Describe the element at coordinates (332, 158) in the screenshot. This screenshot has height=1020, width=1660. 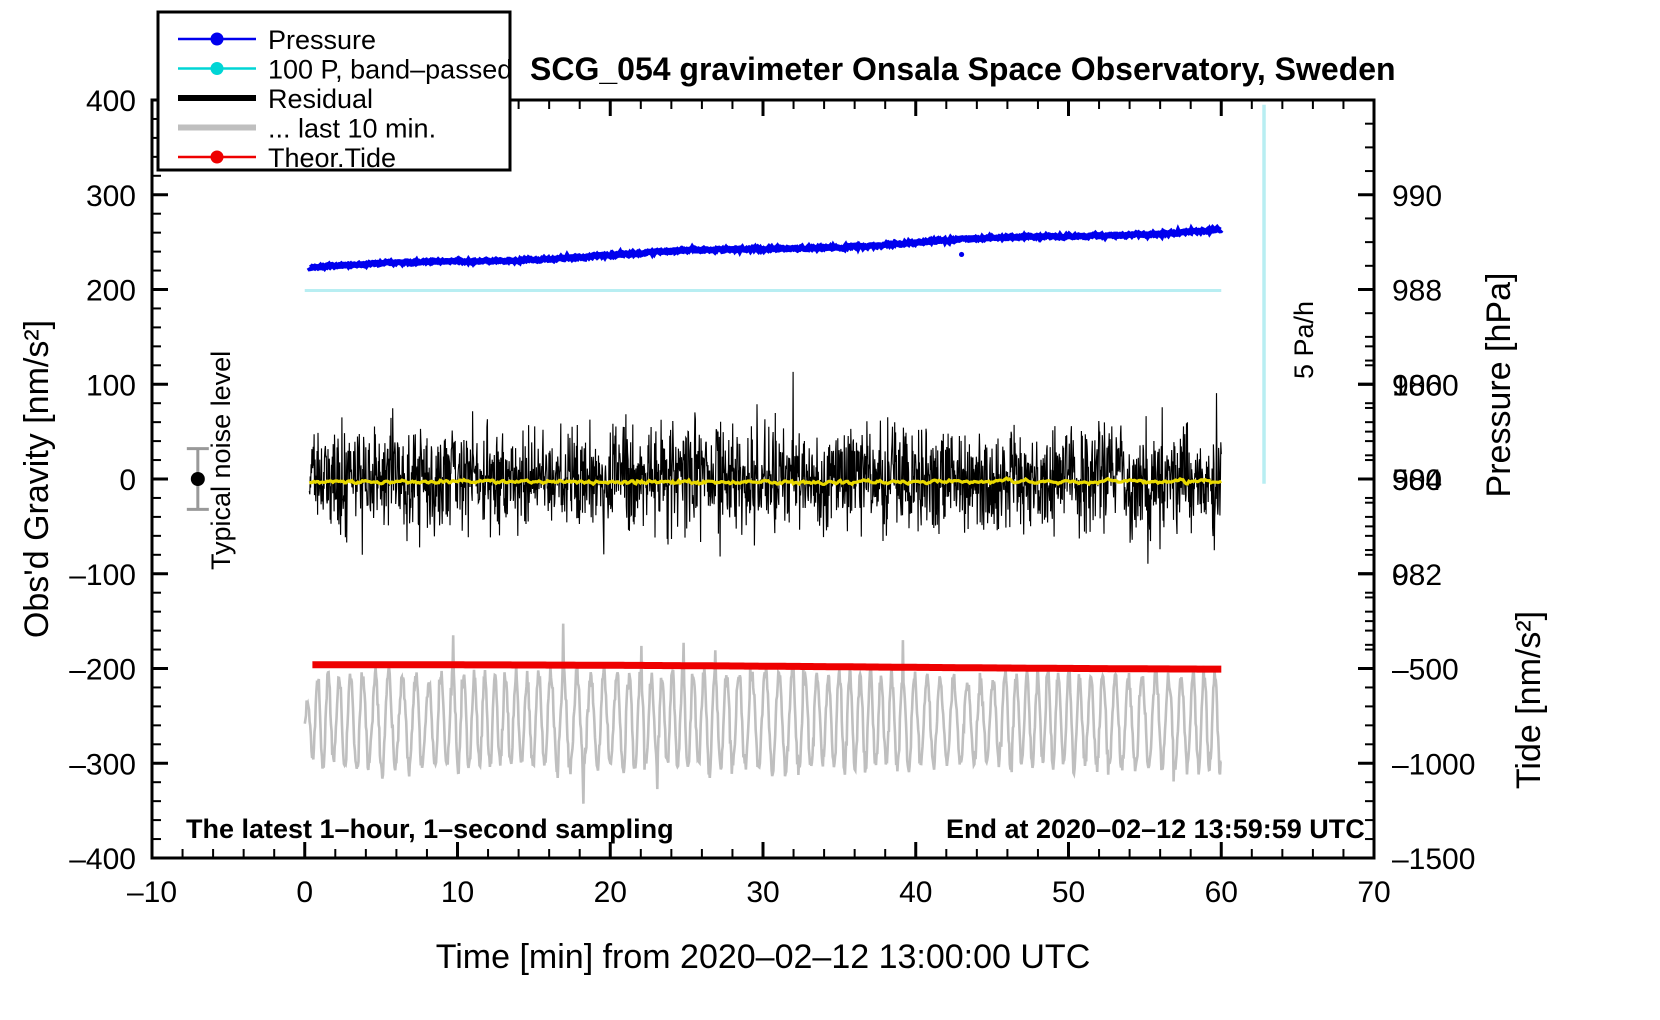
I see `legend-label: Theor.Tide` at that location.